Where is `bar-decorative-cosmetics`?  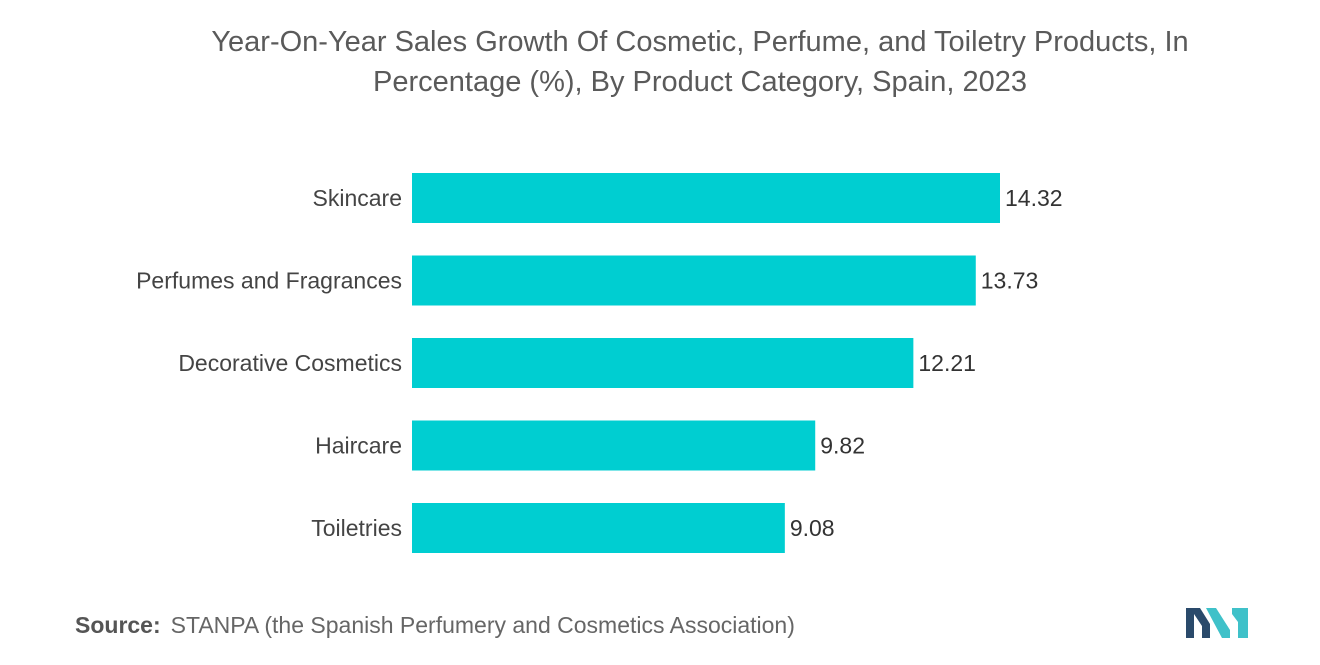
bar-decorative-cosmetics is located at coordinates (663, 363).